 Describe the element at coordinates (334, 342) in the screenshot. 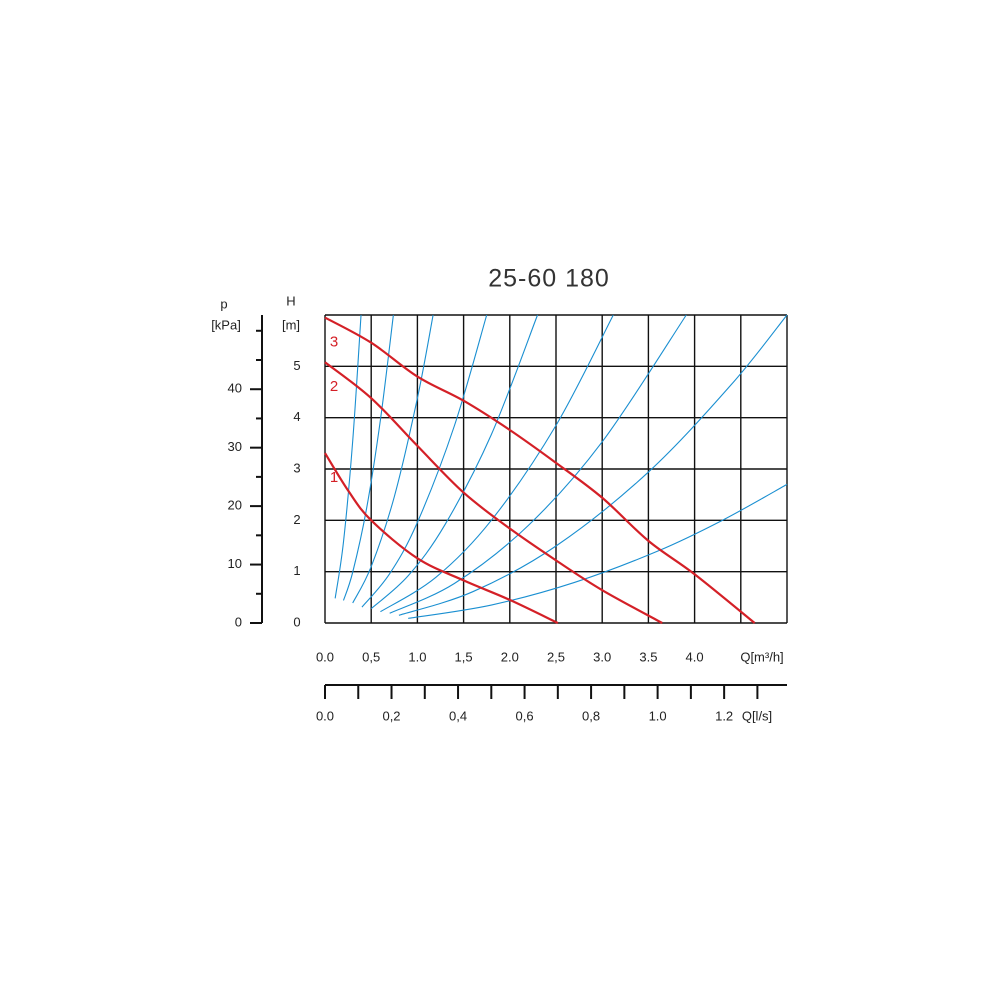

I see `curve-label: 3` at that location.